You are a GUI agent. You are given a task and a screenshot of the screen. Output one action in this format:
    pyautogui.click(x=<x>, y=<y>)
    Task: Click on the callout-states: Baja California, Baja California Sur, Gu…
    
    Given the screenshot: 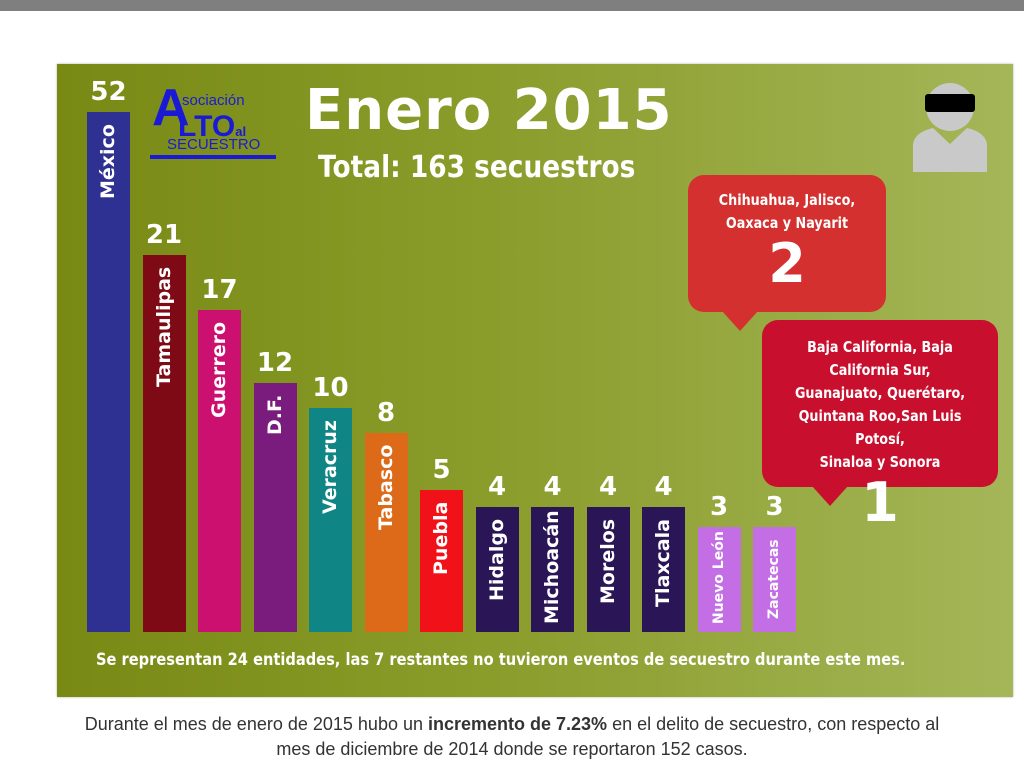 What is the action you would take?
    pyautogui.click(x=880, y=405)
    